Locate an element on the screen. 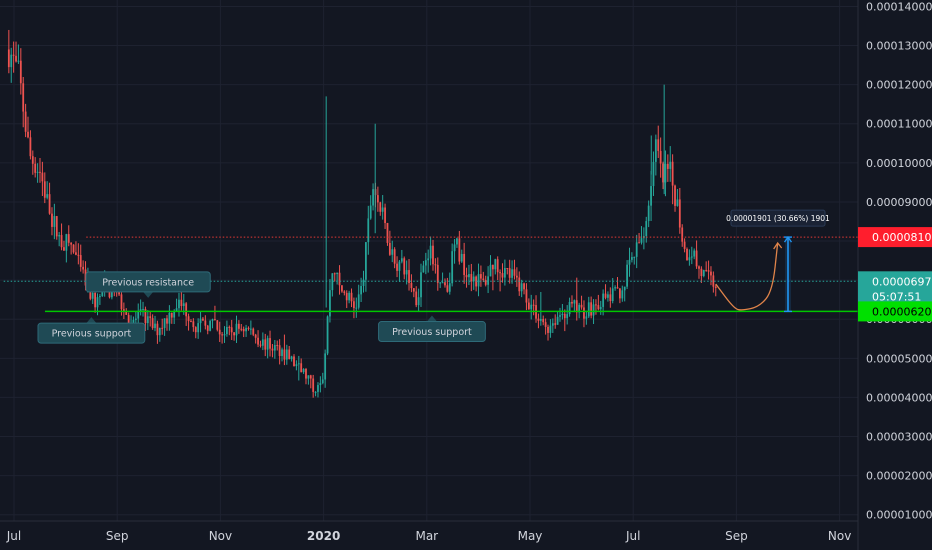 This screenshot has width=932, height=550. time-axis: Jul Sep Nov 2020 Mar May Jul Sep Nov is located at coordinates (429, 536).